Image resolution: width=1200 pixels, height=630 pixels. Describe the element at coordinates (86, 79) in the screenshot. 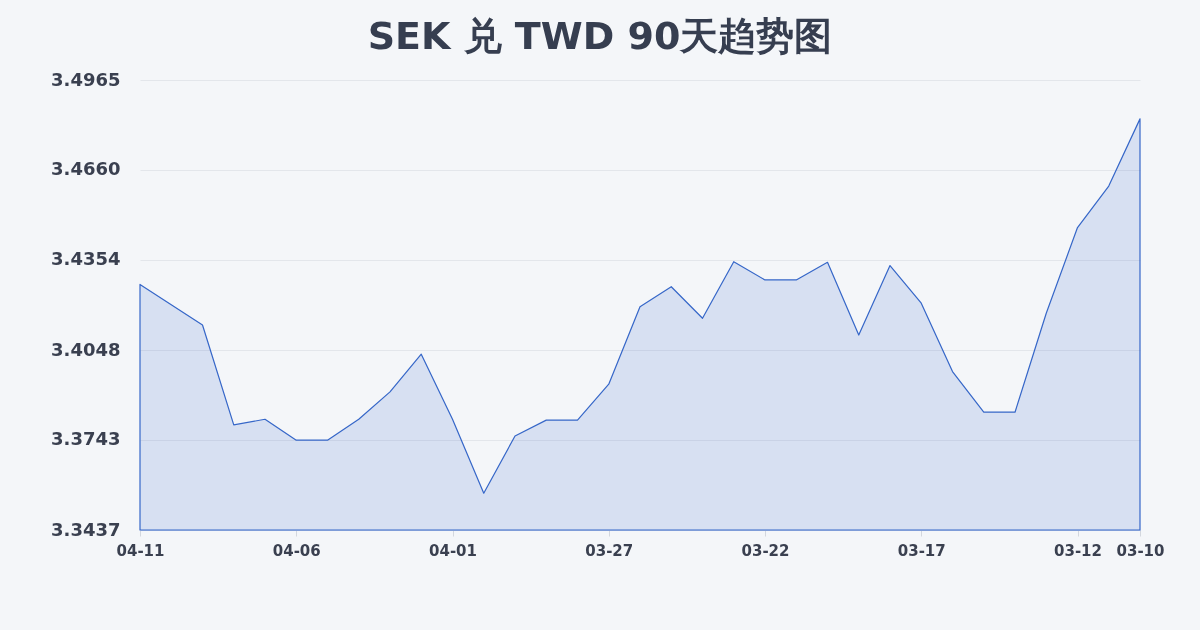

I see `y-tick-label: 3.4965` at that location.